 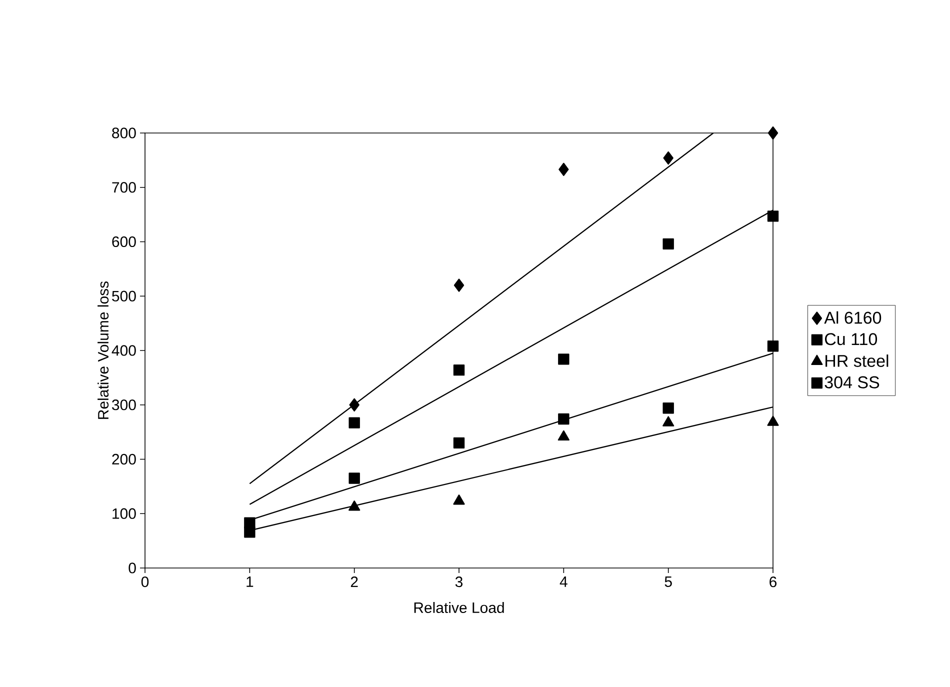 I want to click on x-axis-title: Relative Load, so click(x=459, y=608).